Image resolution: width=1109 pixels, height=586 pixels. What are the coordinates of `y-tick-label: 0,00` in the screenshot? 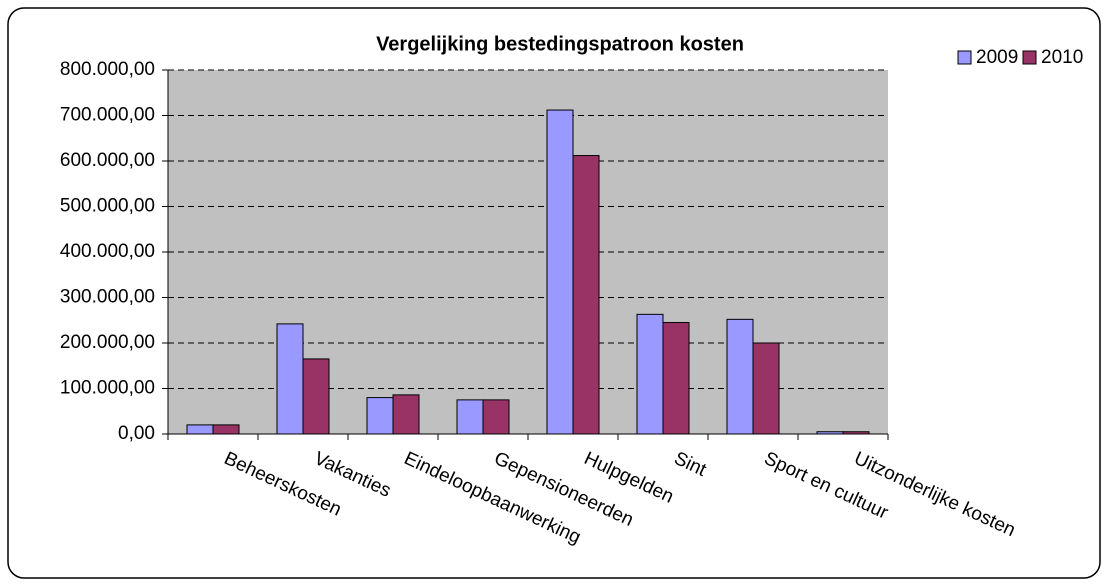 It's located at (136, 433).